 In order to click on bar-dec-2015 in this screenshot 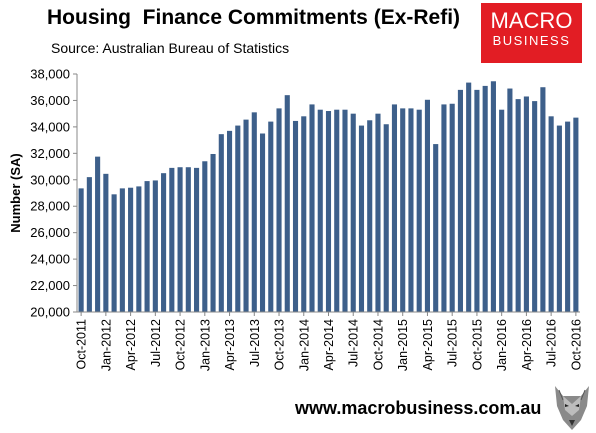, I will do `click(493, 197)`.